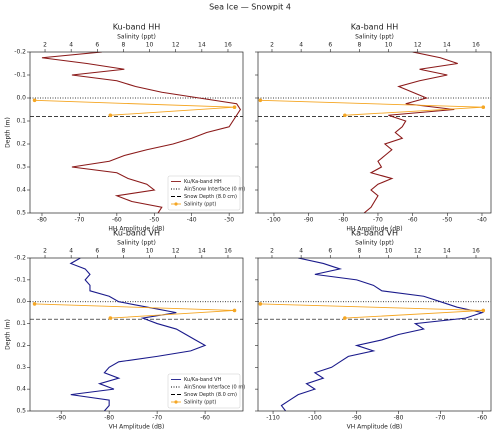  I want to click on legend-box, so click(204, 391).